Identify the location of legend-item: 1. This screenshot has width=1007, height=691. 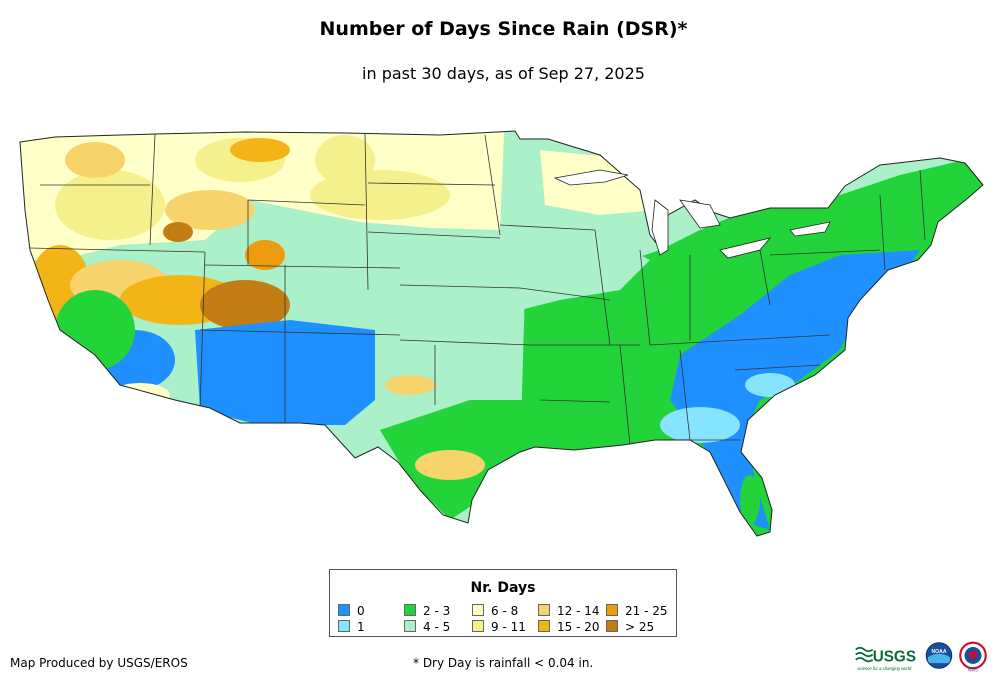
(351, 627).